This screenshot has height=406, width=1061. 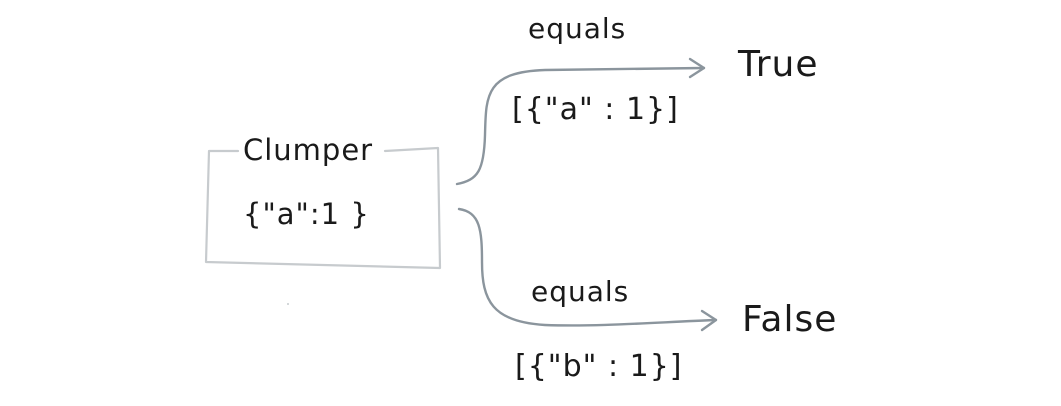 What do you see at coordinates (577, 28) in the screenshot?
I see `edge-label-equals-true: equals` at bounding box center [577, 28].